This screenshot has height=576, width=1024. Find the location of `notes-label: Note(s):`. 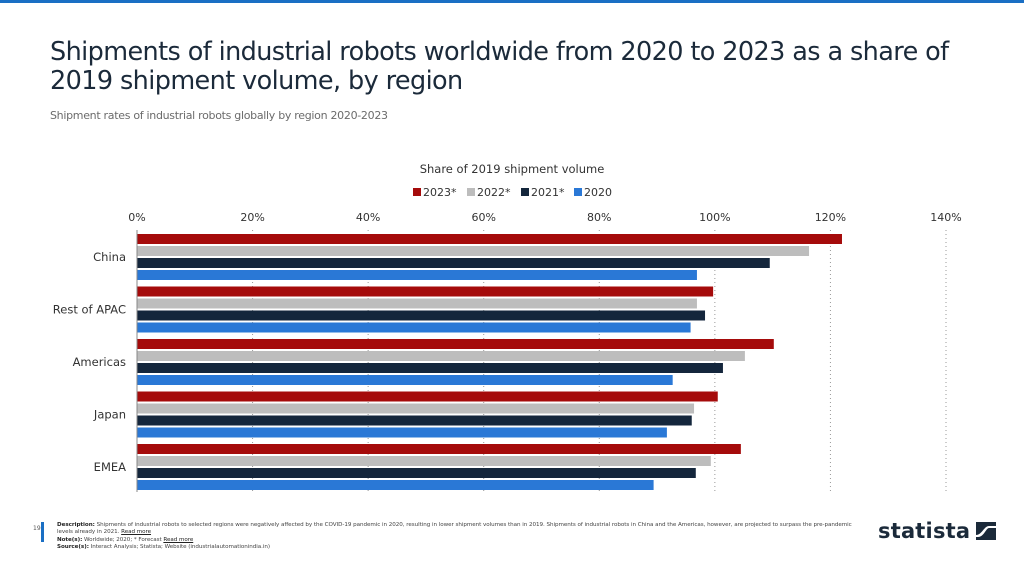

notes-label: Note(s): is located at coordinates (70, 539).